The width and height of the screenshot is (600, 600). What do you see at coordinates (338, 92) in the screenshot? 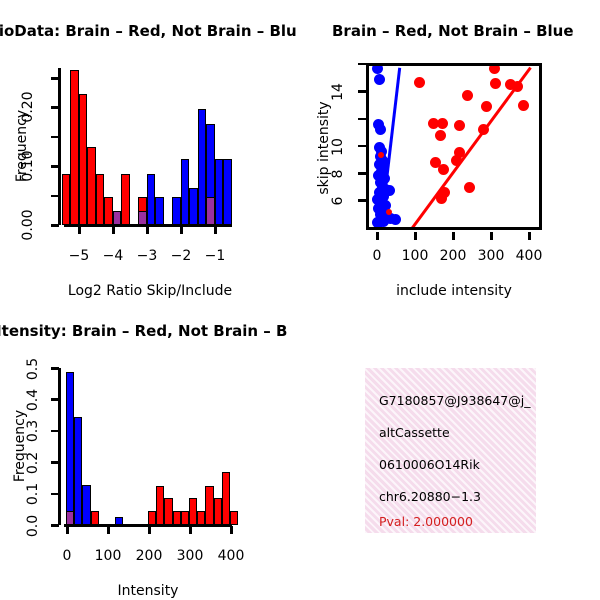
I see `scatter-y-tick-label-14: 14` at bounding box center [338, 92].